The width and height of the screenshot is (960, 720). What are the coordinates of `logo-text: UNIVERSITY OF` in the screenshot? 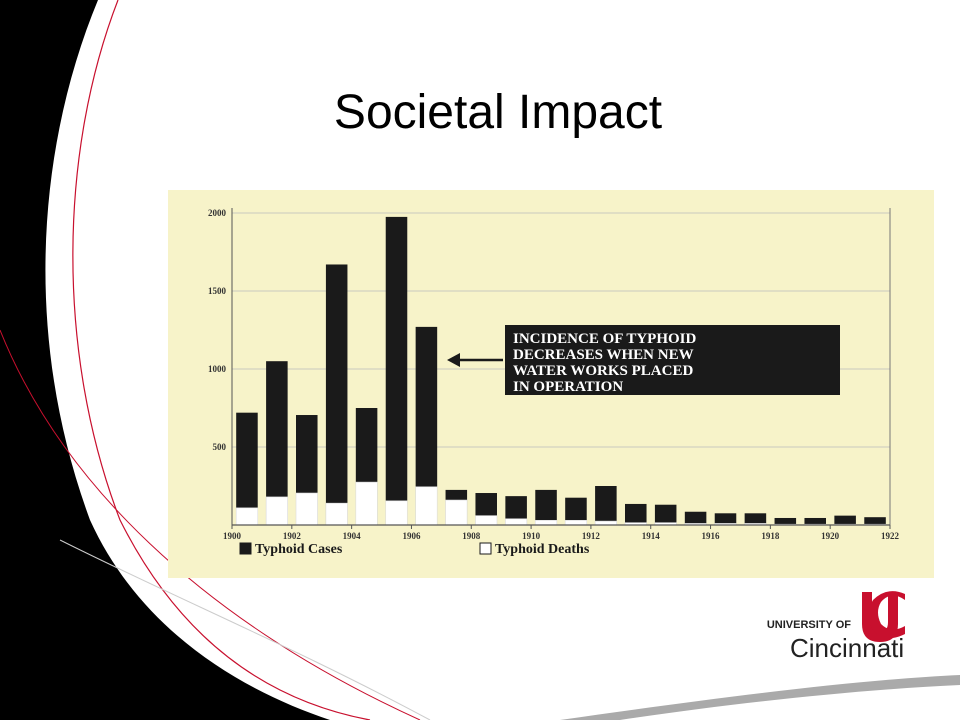 It's located at (809, 625).